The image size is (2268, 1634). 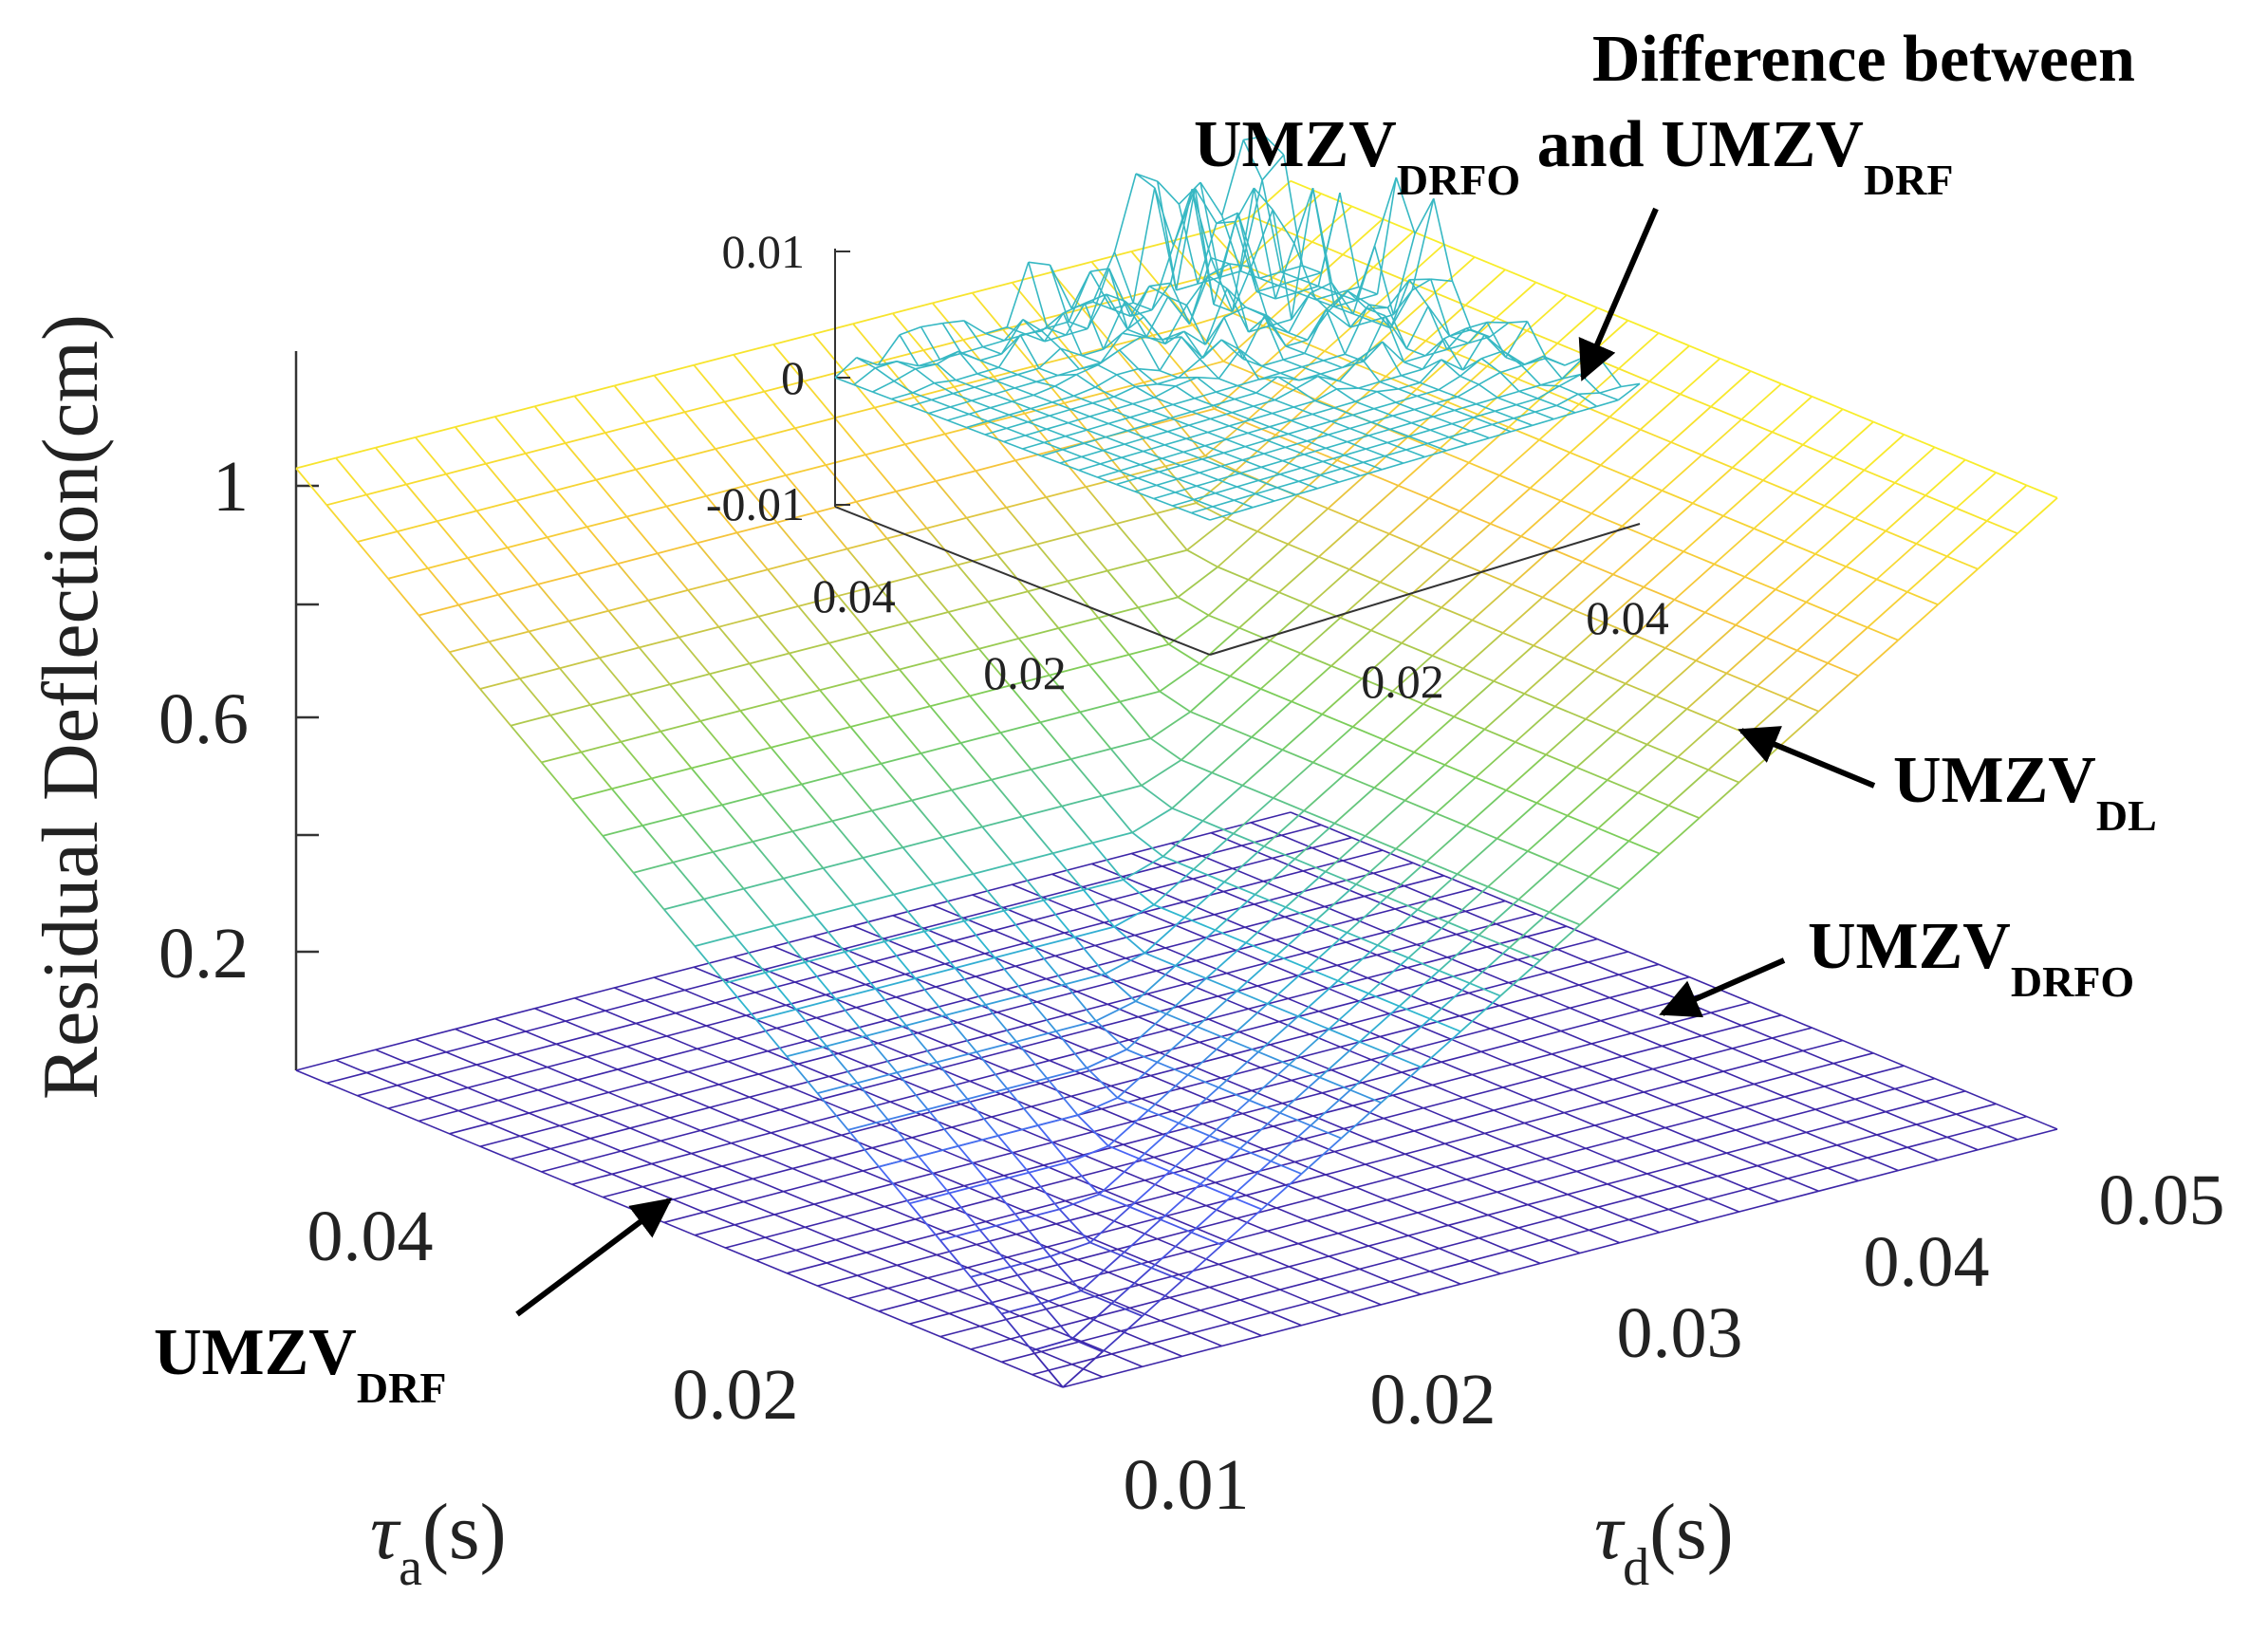 I want to click on inset-z-tick-label: -0.01, so click(x=755, y=503).